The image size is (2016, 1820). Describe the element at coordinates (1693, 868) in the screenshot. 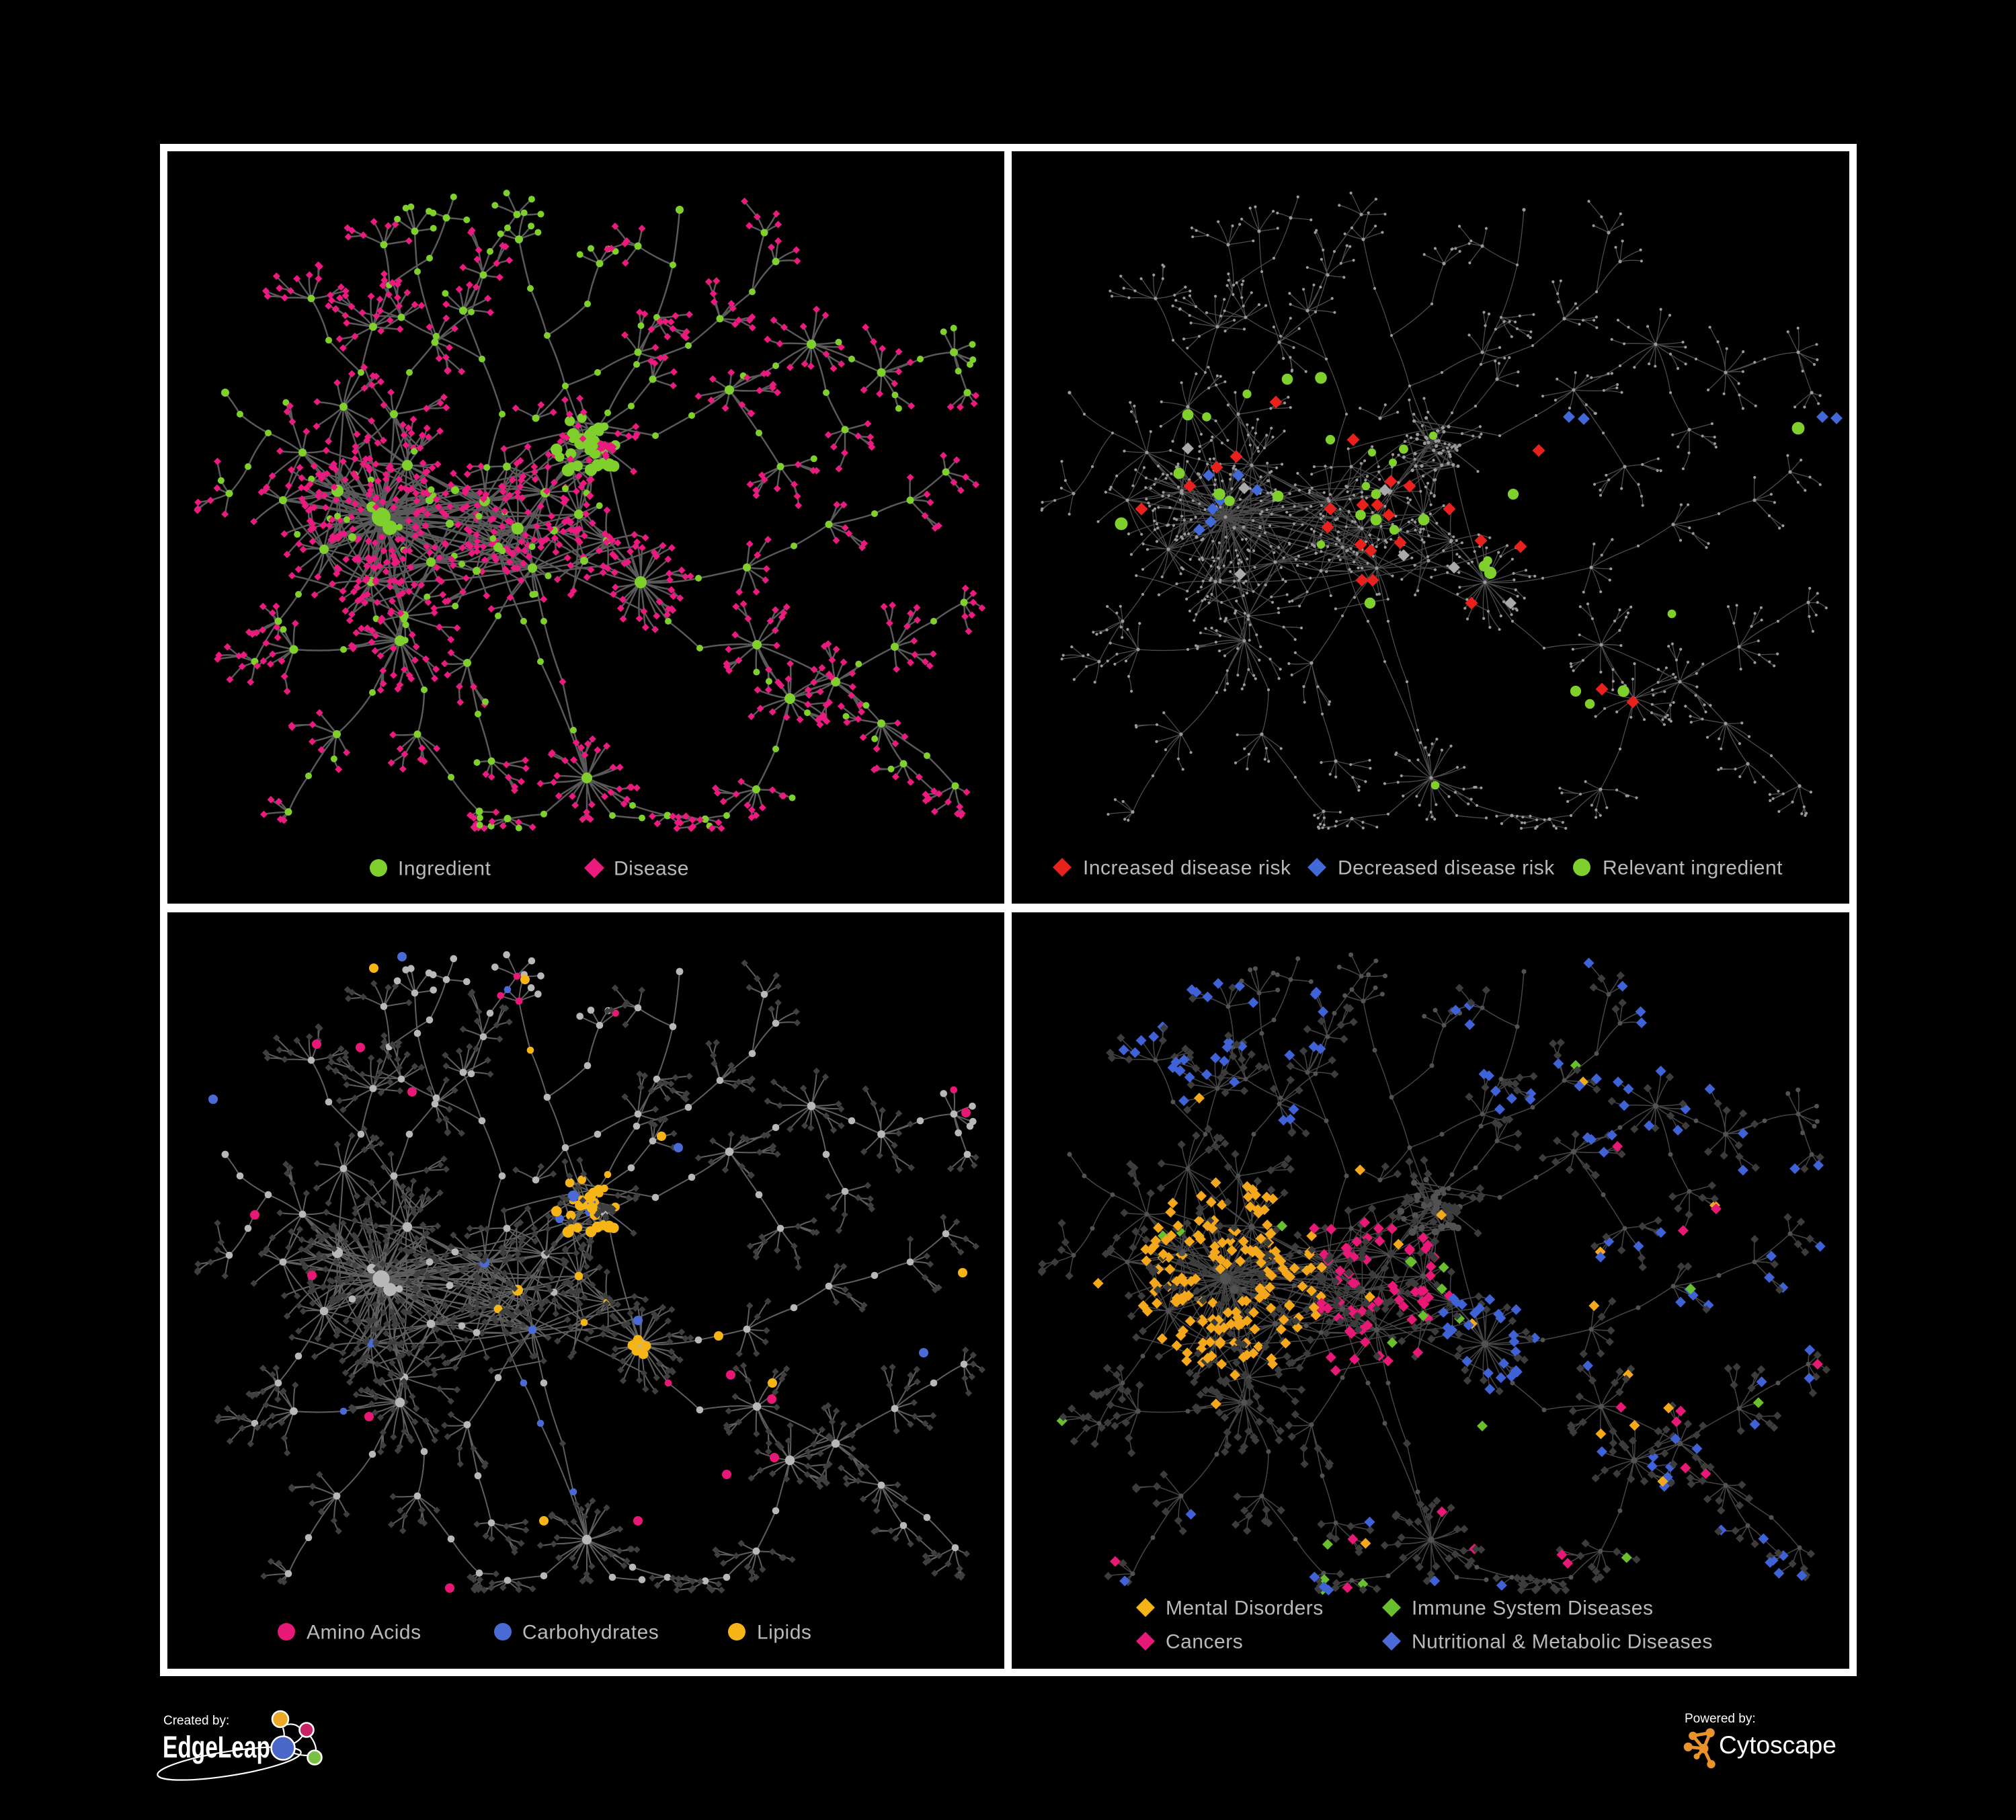

I see `svg-text: Relevant ingredient` at that location.